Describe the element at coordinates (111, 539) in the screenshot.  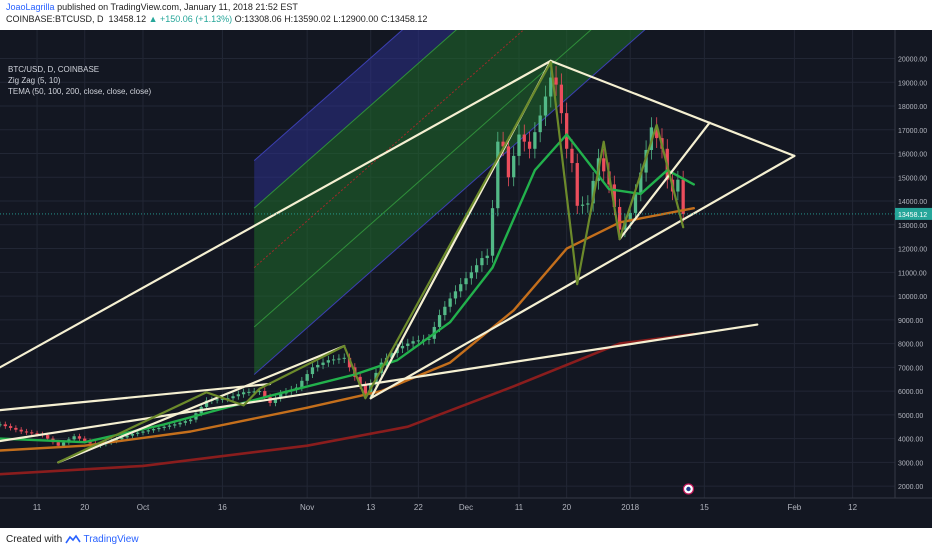
I see `tradingview-brand: TradingView` at that location.